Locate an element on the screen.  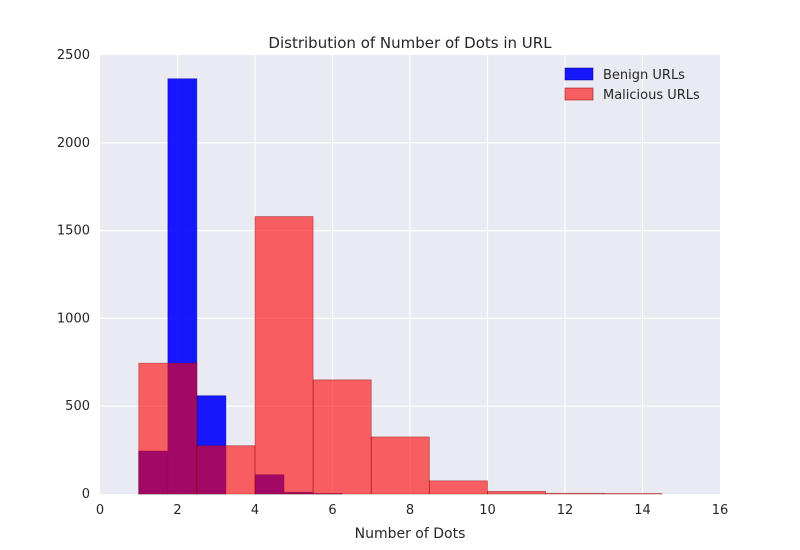
y-tick-label: 1000 is located at coordinates (73, 318).